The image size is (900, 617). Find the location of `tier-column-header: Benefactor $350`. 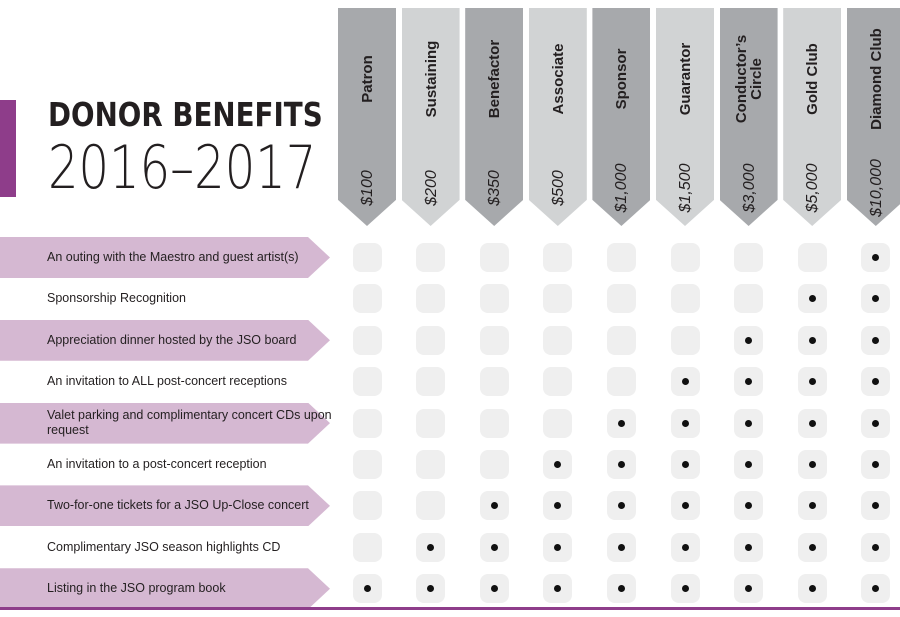

tier-column-header: Benefactor $350 is located at coordinates (494, 117).